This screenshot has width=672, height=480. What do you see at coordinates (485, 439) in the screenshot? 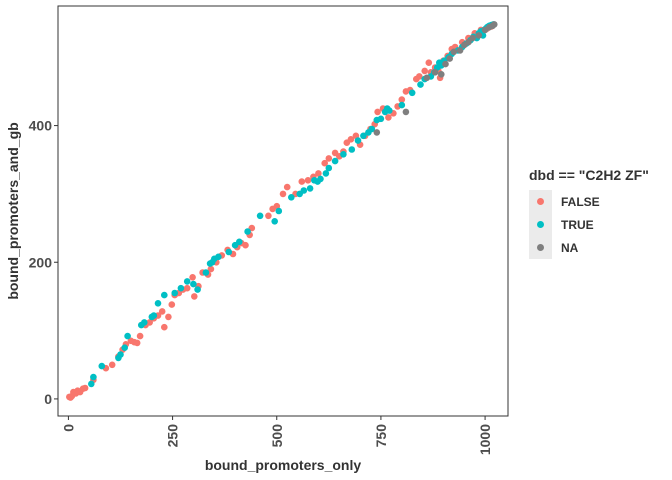
I see `x-tick-label: 1000` at bounding box center [485, 439].